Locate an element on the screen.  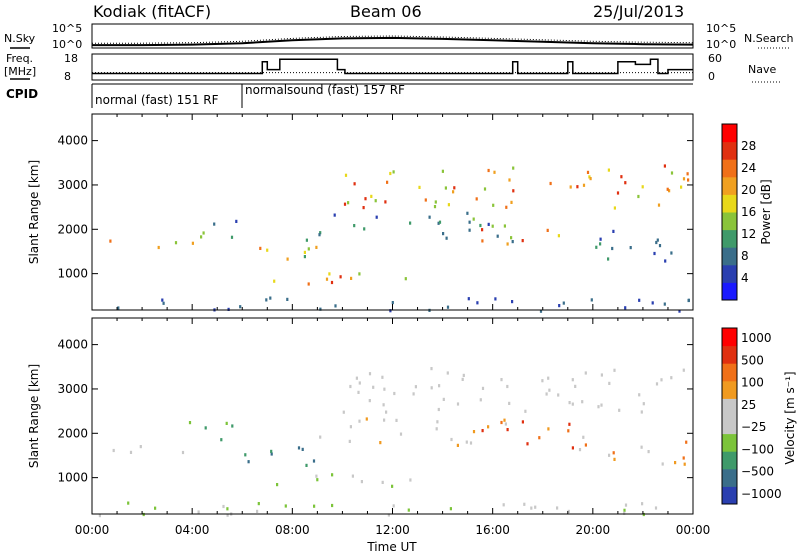
colorbar-frame is located at coordinates (729, 416).